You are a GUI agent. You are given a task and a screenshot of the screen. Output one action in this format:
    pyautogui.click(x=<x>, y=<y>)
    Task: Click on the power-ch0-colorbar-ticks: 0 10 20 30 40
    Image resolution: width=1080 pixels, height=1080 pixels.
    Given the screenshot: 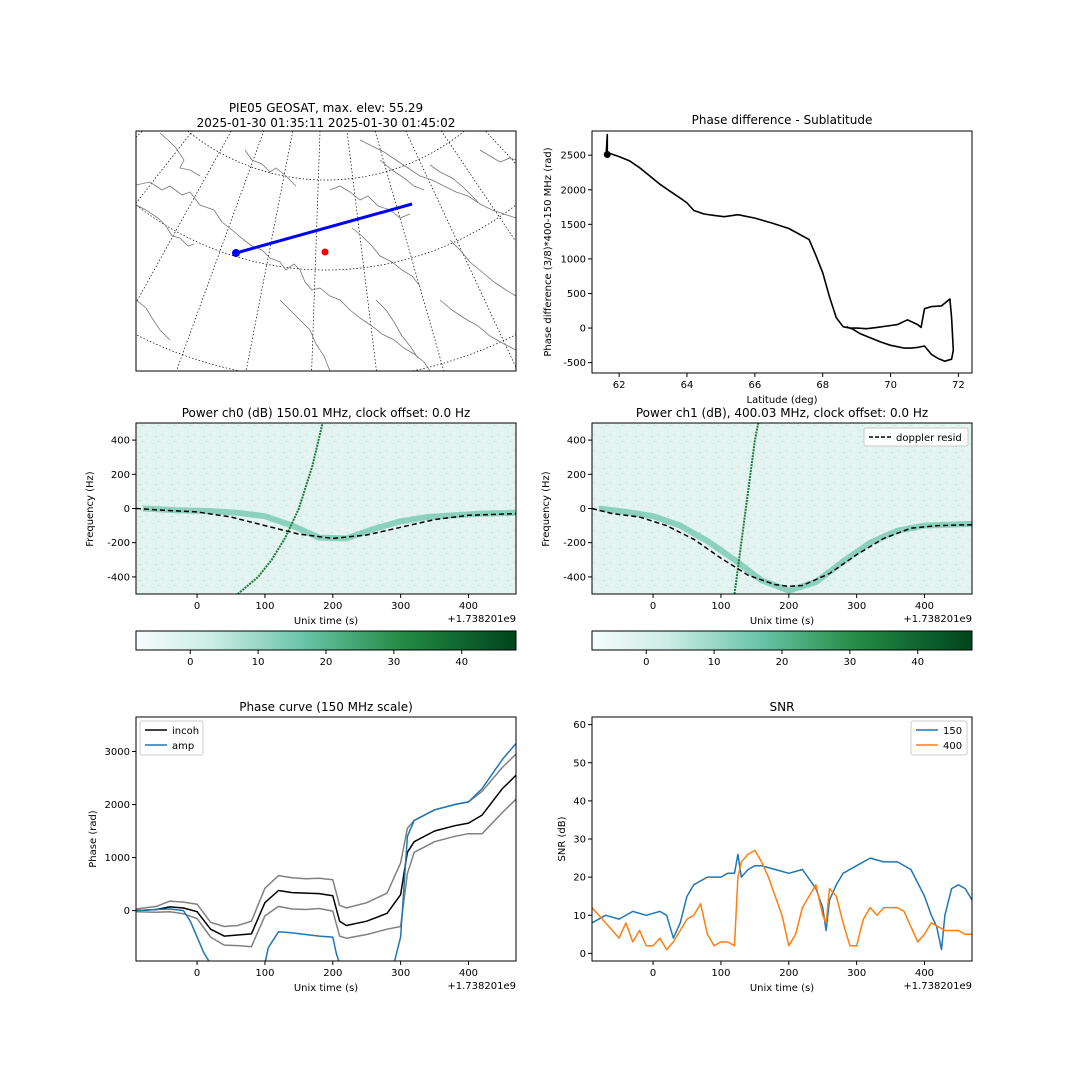 What is the action you would take?
    pyautogui.click(x=327, y=659)
    